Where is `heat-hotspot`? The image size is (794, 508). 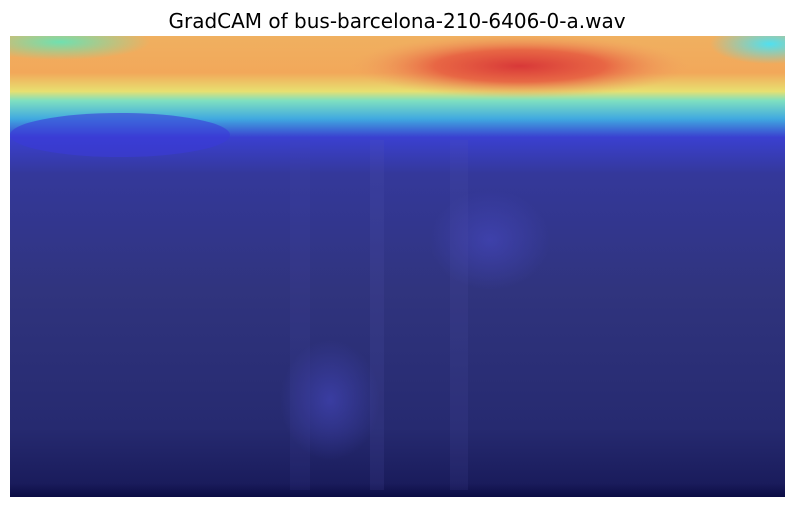
heat-hotspot is located at coordinates (520, 67).